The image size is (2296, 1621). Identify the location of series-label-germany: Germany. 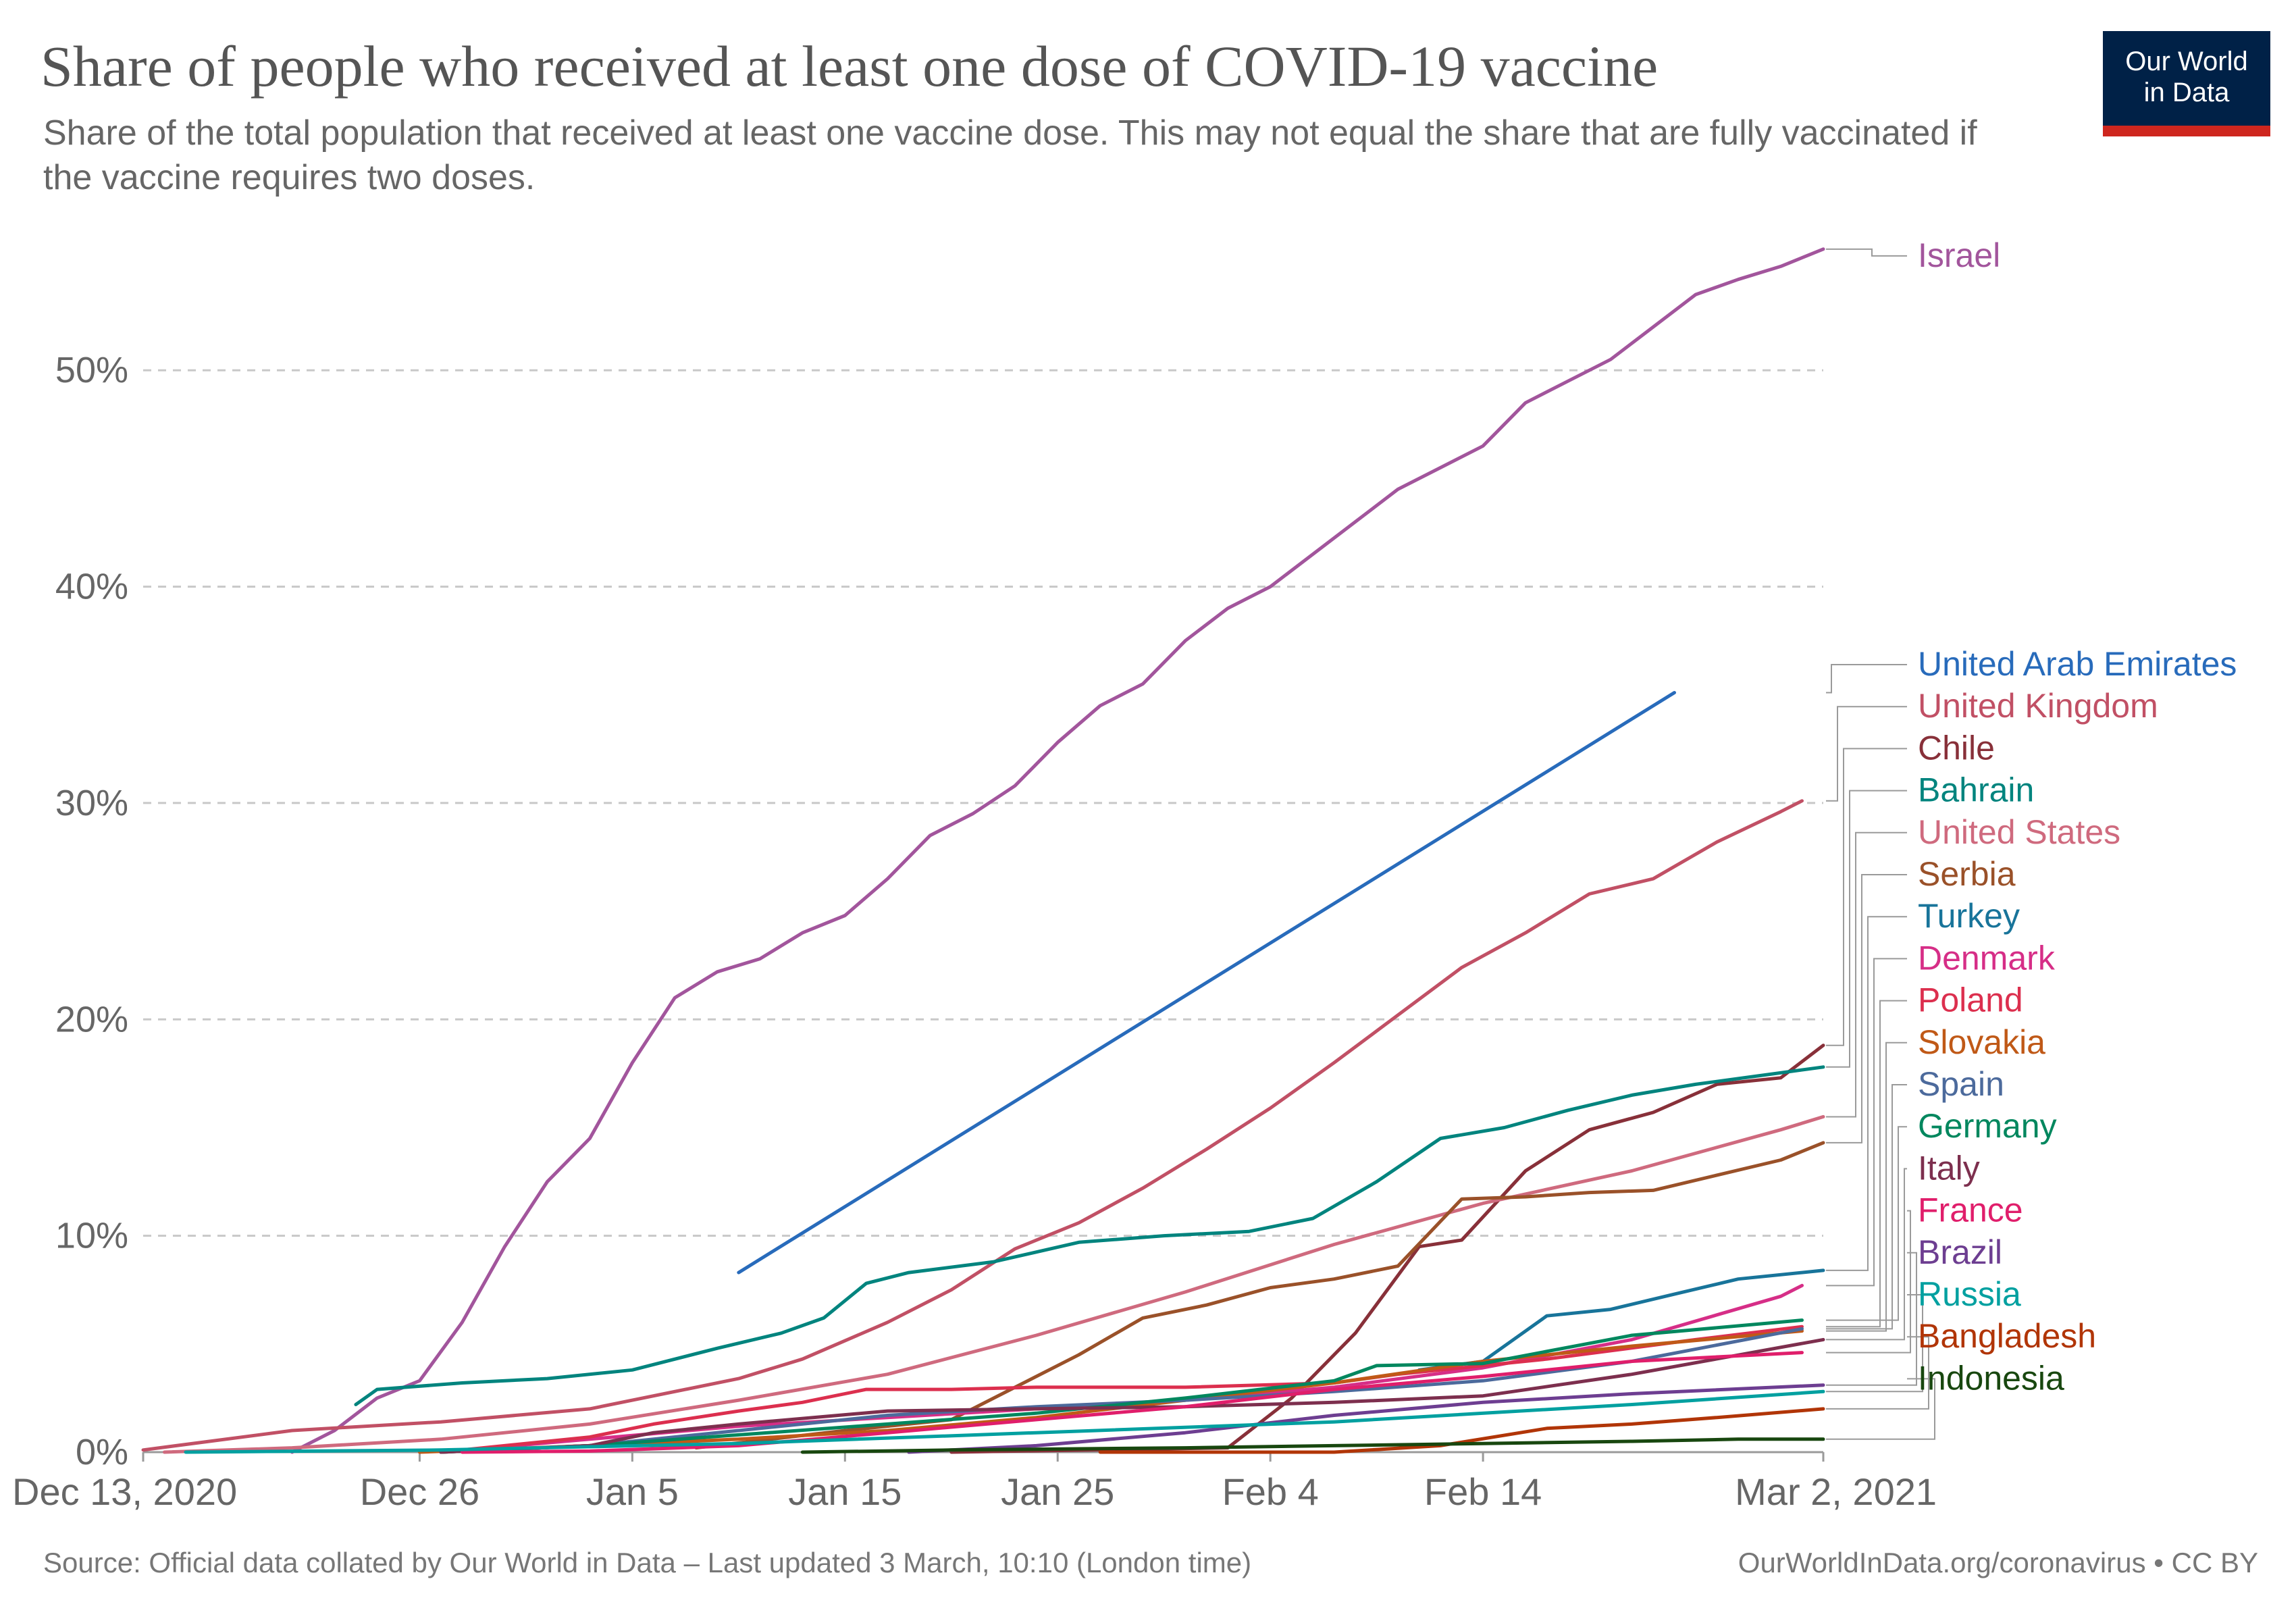
(1987, 1126).